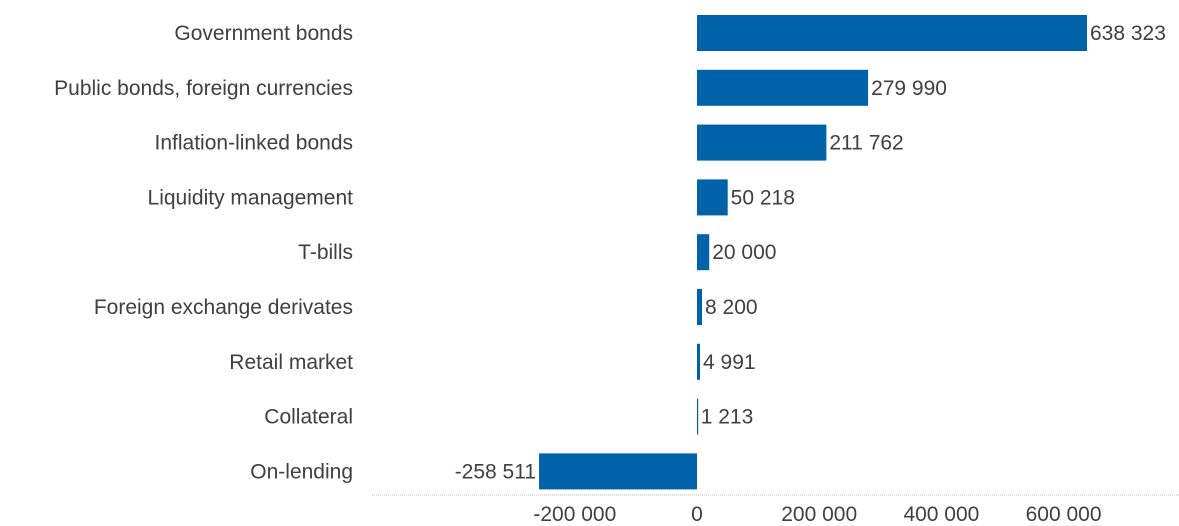 This screenshot has height=526, width=1179. Describe the element at coordinates (291, 362) in the screenshot. I see `category-label: Retail market` at that location.